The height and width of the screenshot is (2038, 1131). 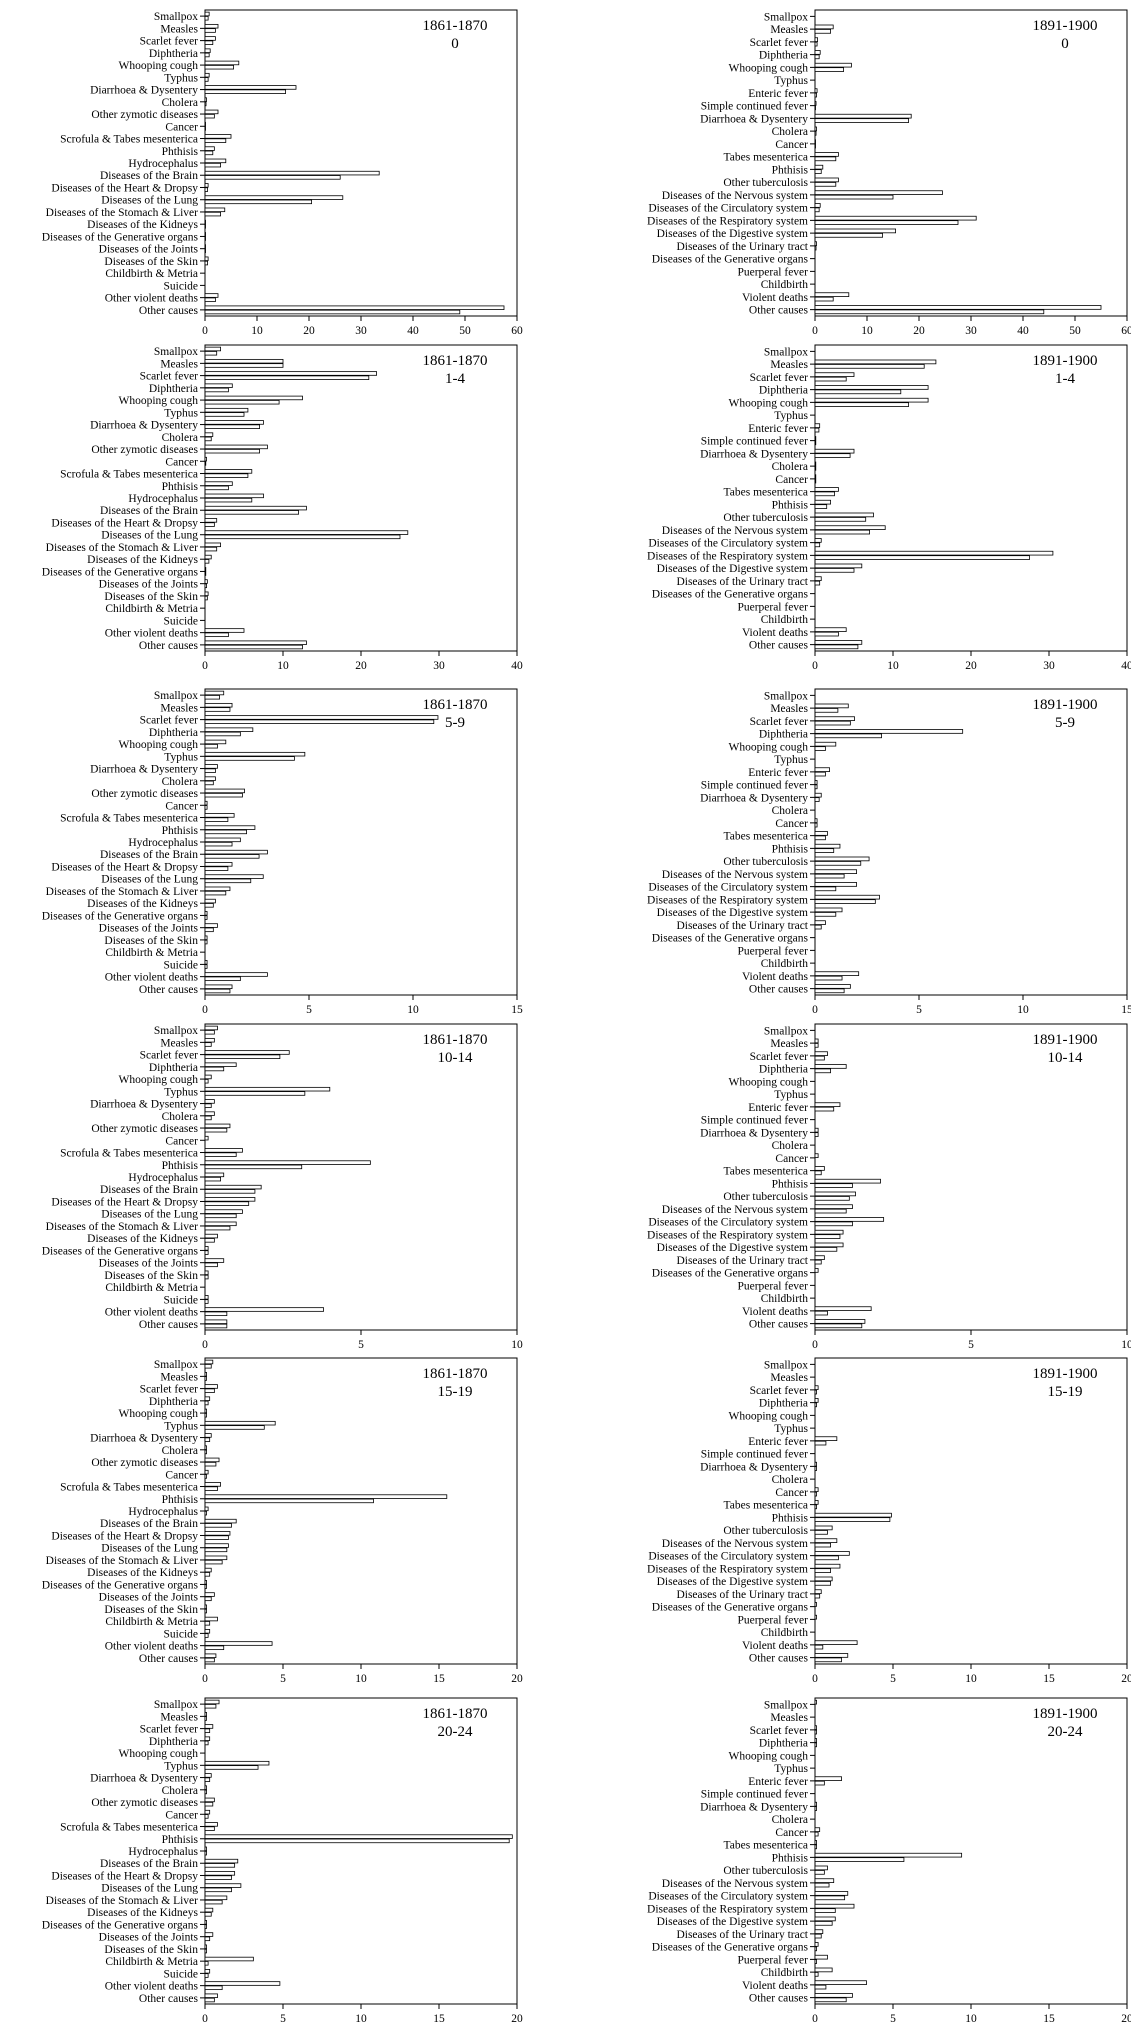 I want to click on category-label: Typhus, so click(x=791, y=760).